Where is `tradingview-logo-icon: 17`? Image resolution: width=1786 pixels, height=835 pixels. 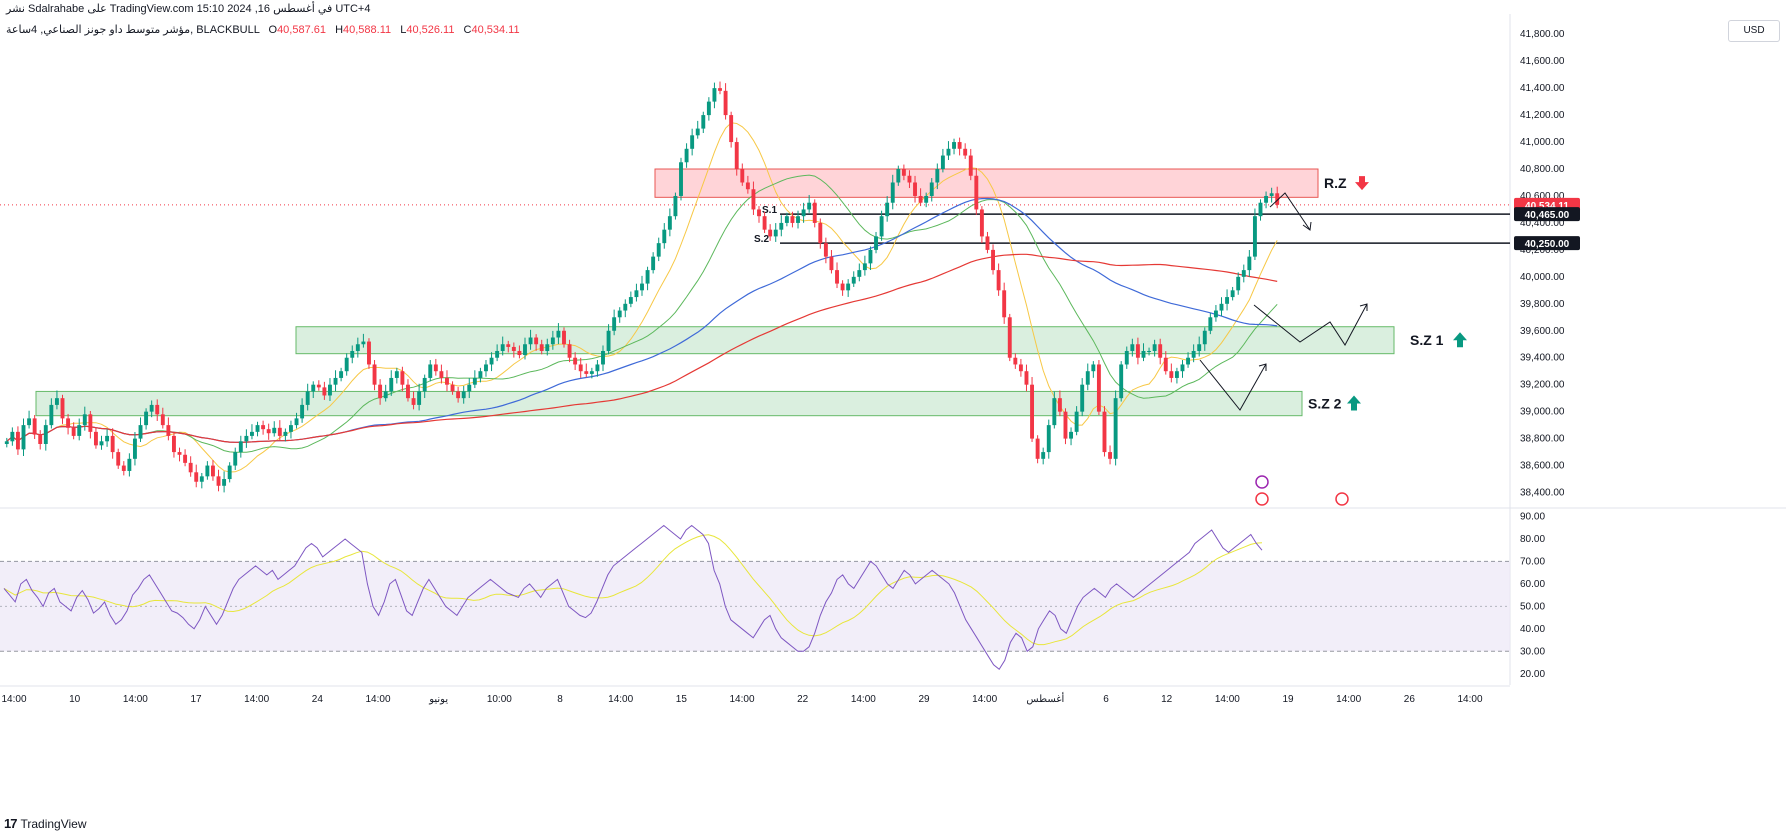 tradingview-logo-icon: 17 is located at coordinates (11, 823).